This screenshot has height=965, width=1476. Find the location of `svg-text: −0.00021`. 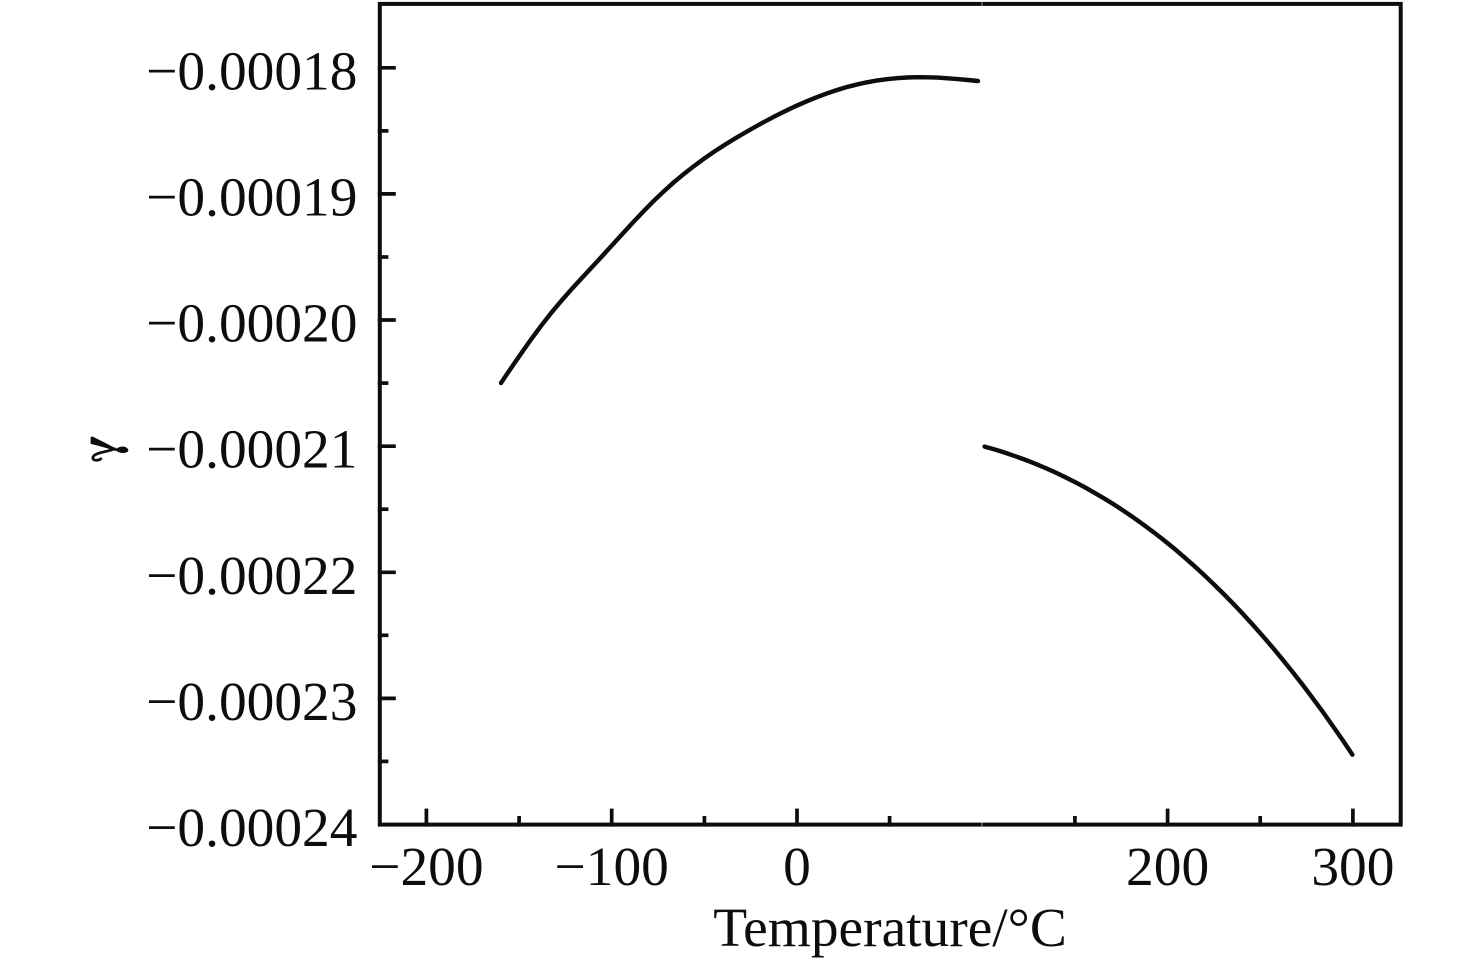

svg-text: −0.00021 is located at coordinates (251, 449).